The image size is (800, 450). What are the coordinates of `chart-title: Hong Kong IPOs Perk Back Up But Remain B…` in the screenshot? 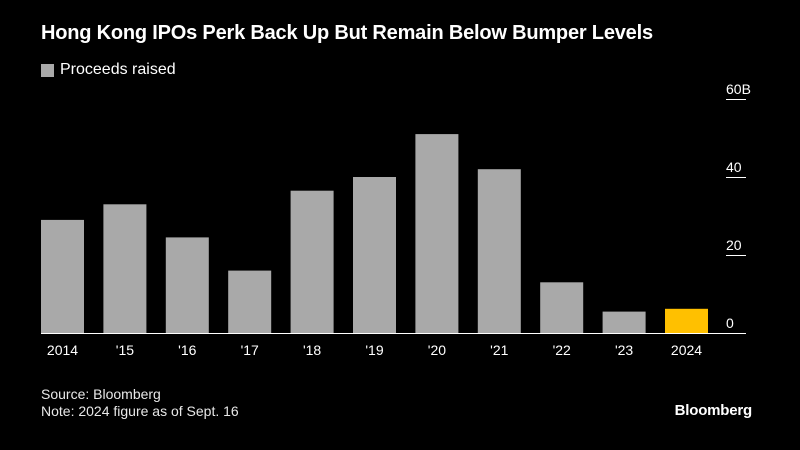 It's located at (347, 33).